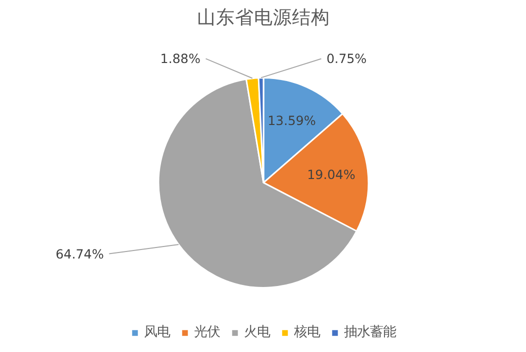 The height and width of the screenshot is (352, 526). I want to click on chart-title: 山东省电源结构, so click(263, 18).